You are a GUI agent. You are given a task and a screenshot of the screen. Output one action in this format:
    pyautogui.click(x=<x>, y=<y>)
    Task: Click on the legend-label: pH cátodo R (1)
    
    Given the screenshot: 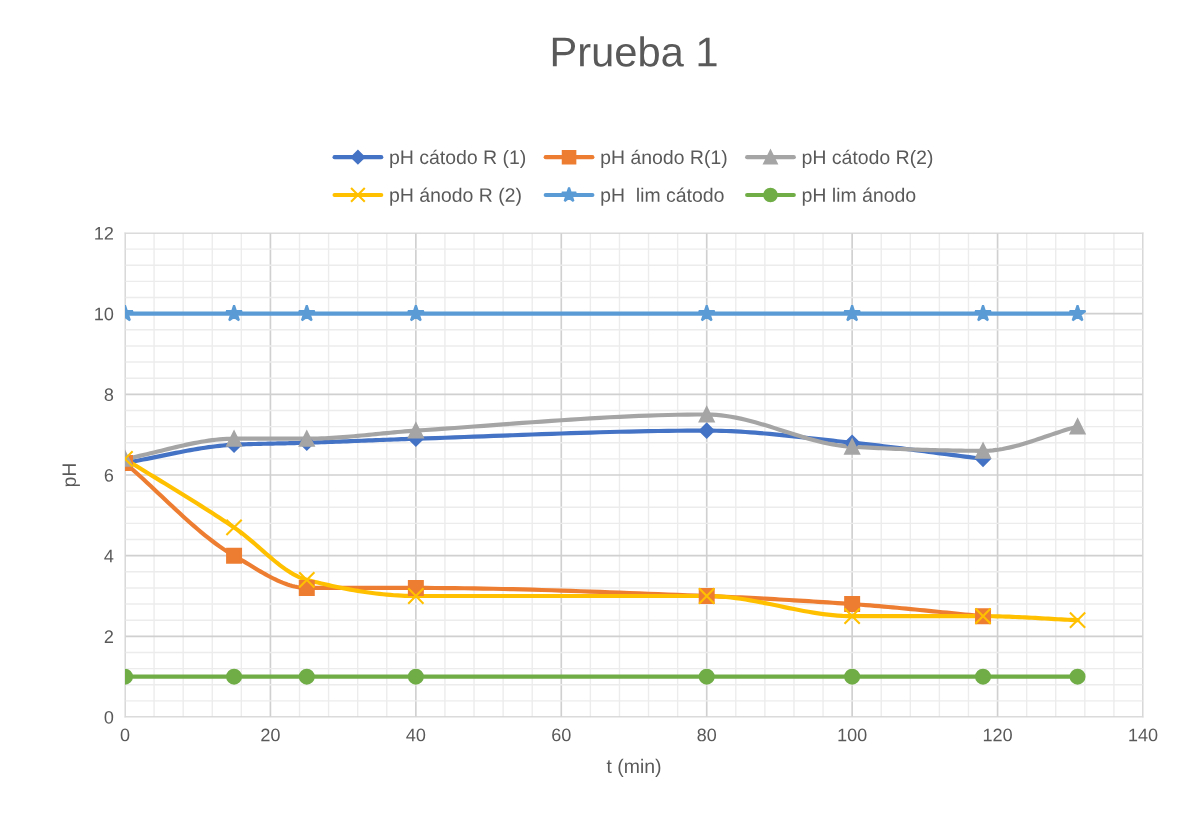 What is the action you would take?
    pyautogui.click(x=458, y=159)
    